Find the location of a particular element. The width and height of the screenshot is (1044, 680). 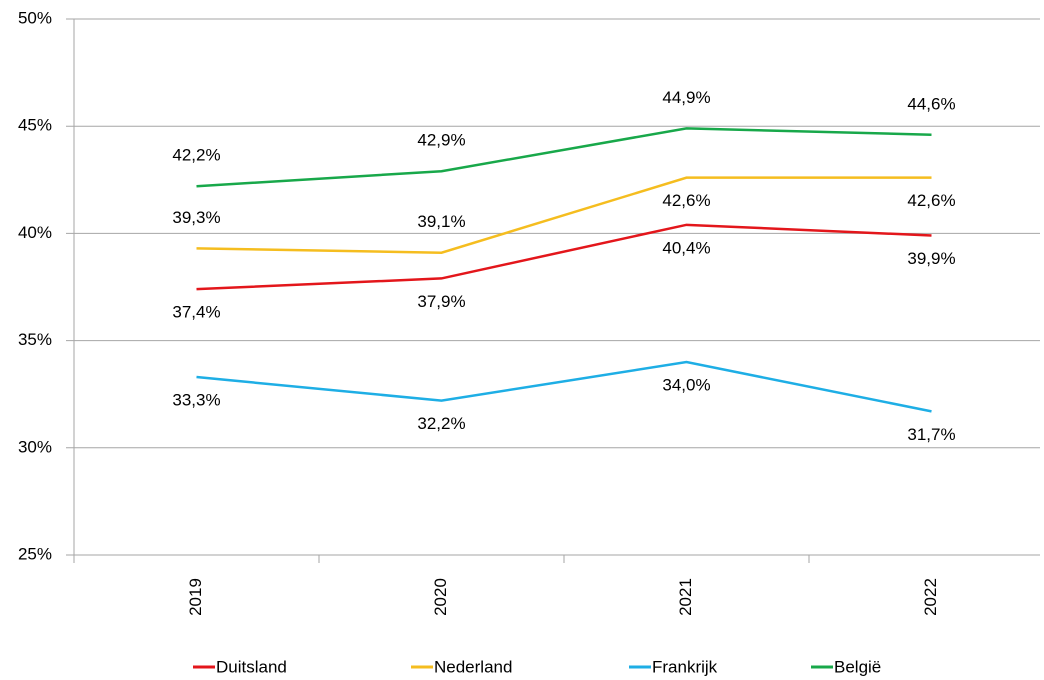

y-tick-label: 25% is located at coordinates (35, 553).